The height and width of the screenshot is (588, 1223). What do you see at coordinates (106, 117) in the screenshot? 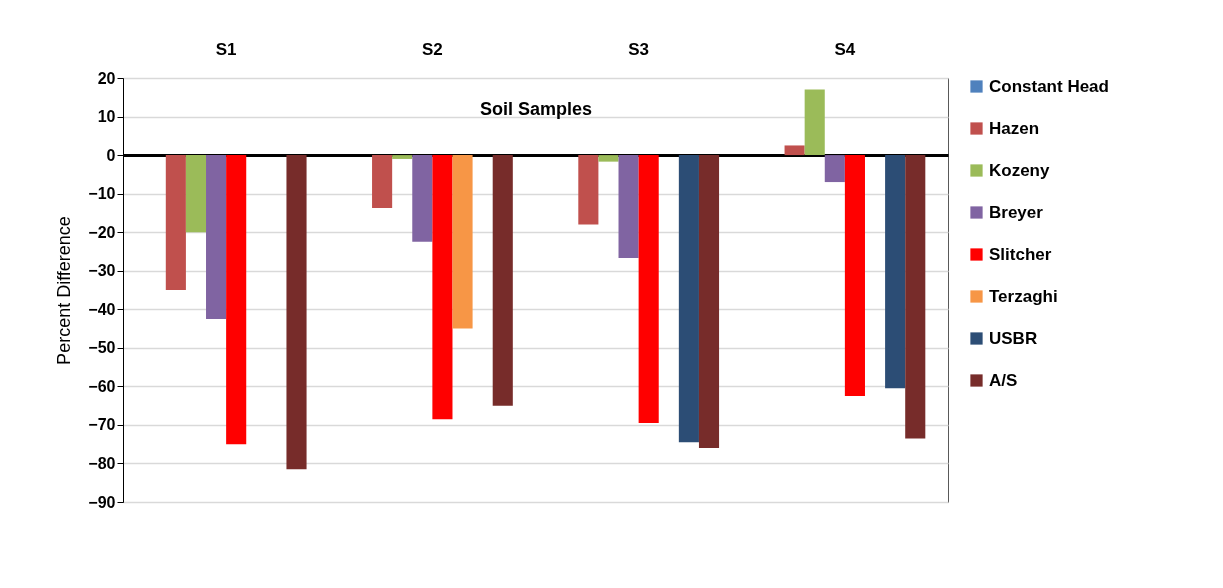
I see `y-tick-label: 10` at bounding box center [106, 117].